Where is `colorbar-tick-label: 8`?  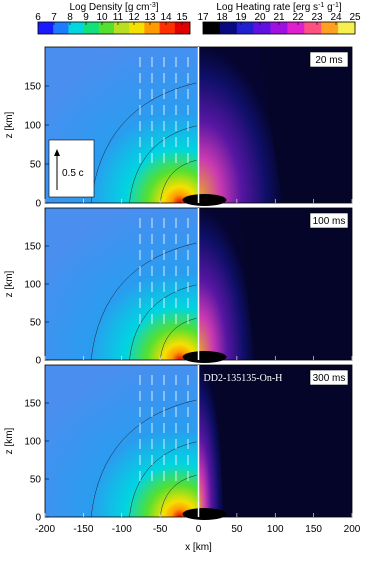 colorbar-tick-label: 8 is located at coordinates (70, 17).